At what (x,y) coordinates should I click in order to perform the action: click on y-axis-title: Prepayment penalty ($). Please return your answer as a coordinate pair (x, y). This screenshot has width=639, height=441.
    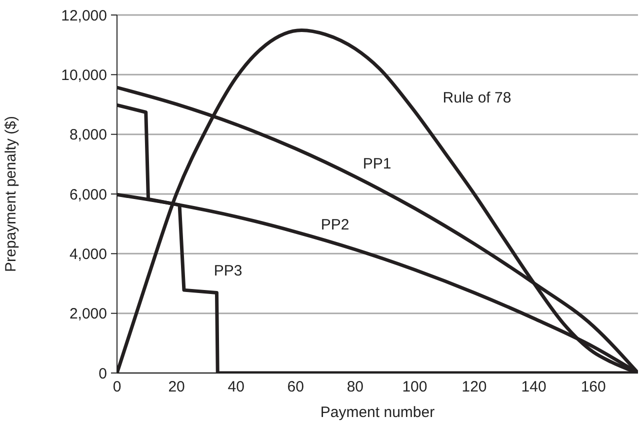
    Looking at the image, I should click on (11, 194).